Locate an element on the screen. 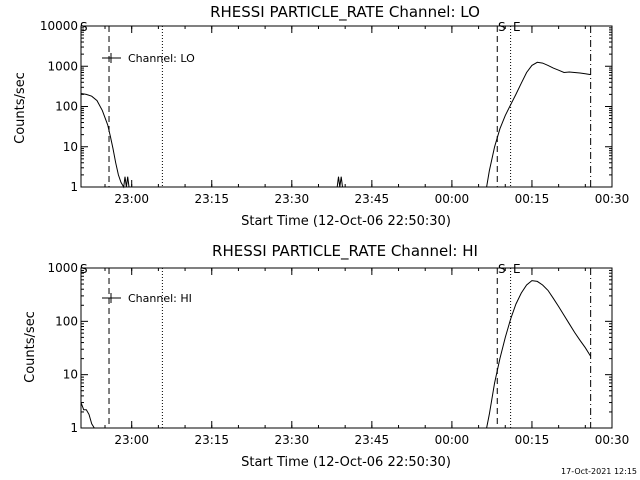 This screenshot has width=640, height=480. hi-y-tick-label: 1 is located at coordinates (74, 428).